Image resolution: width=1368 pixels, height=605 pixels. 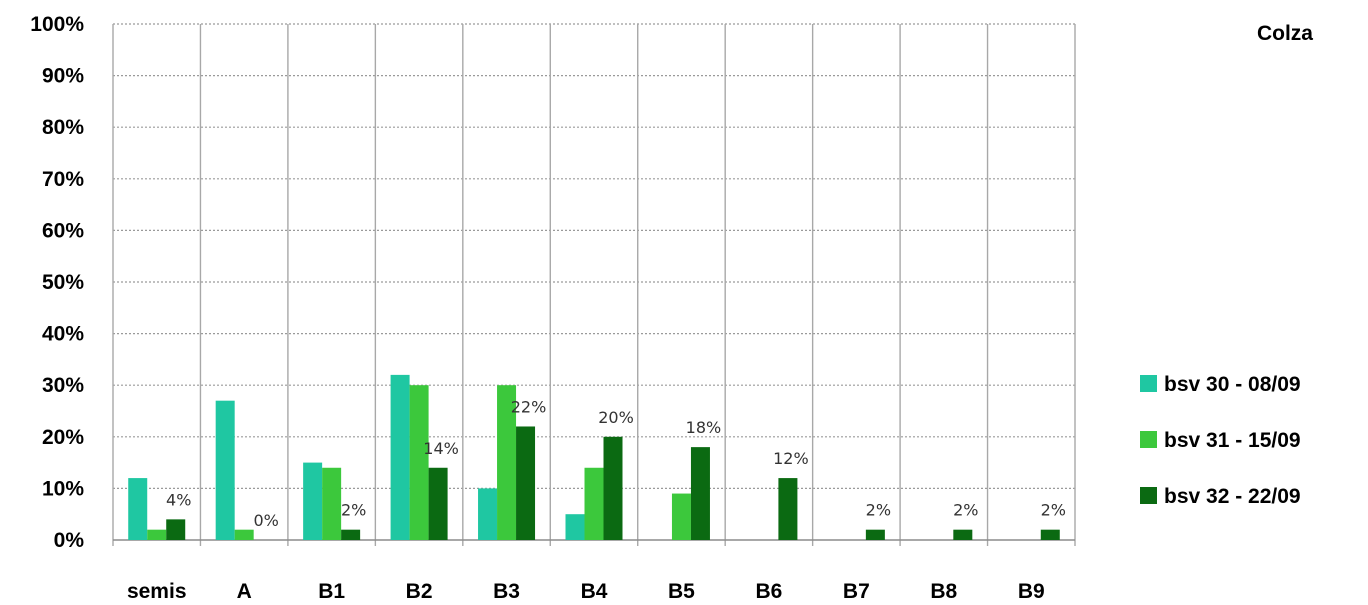 I want to click on y-tick-label: 100%, so click(x=57, y=24).